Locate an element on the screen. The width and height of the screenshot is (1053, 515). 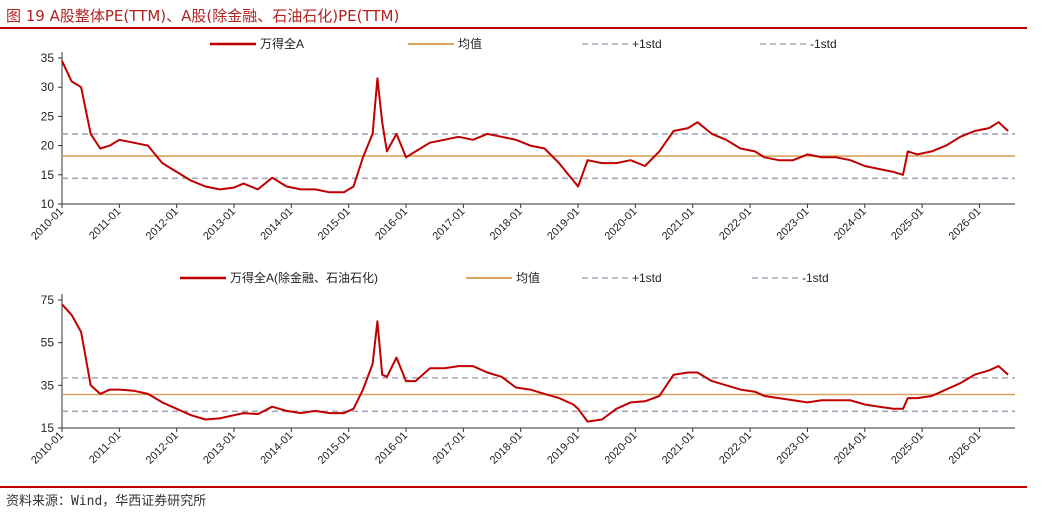
source-rule is located at coordinates (513, 487).